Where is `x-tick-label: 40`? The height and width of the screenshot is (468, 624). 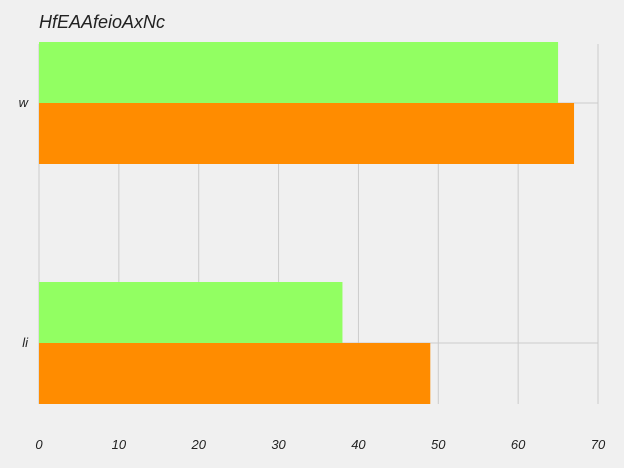 x-tick-label: 40 is located at coordinates (358, 444).